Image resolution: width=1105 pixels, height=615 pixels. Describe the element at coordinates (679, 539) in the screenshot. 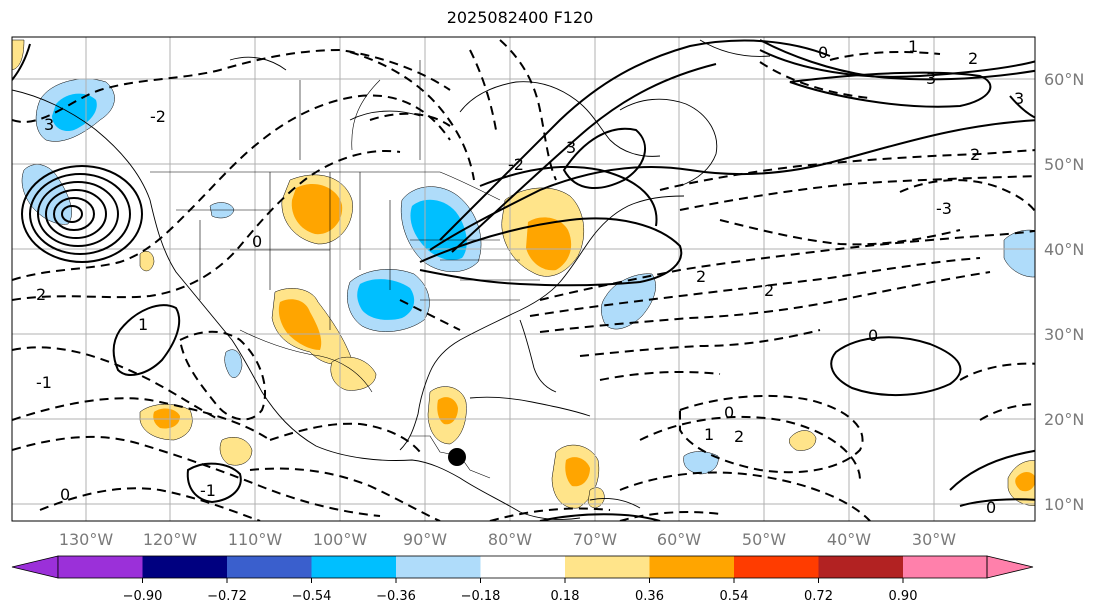

I see `lon-label: 60°W` at that location.